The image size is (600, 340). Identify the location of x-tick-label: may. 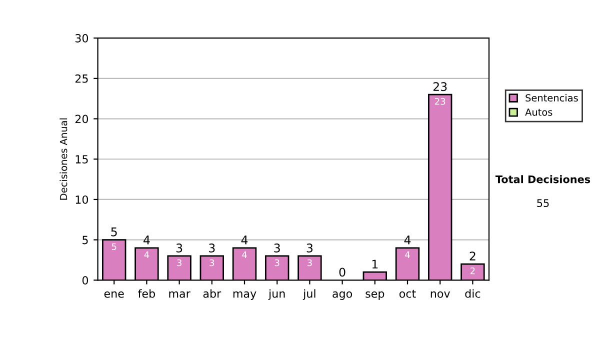
(244, 295).